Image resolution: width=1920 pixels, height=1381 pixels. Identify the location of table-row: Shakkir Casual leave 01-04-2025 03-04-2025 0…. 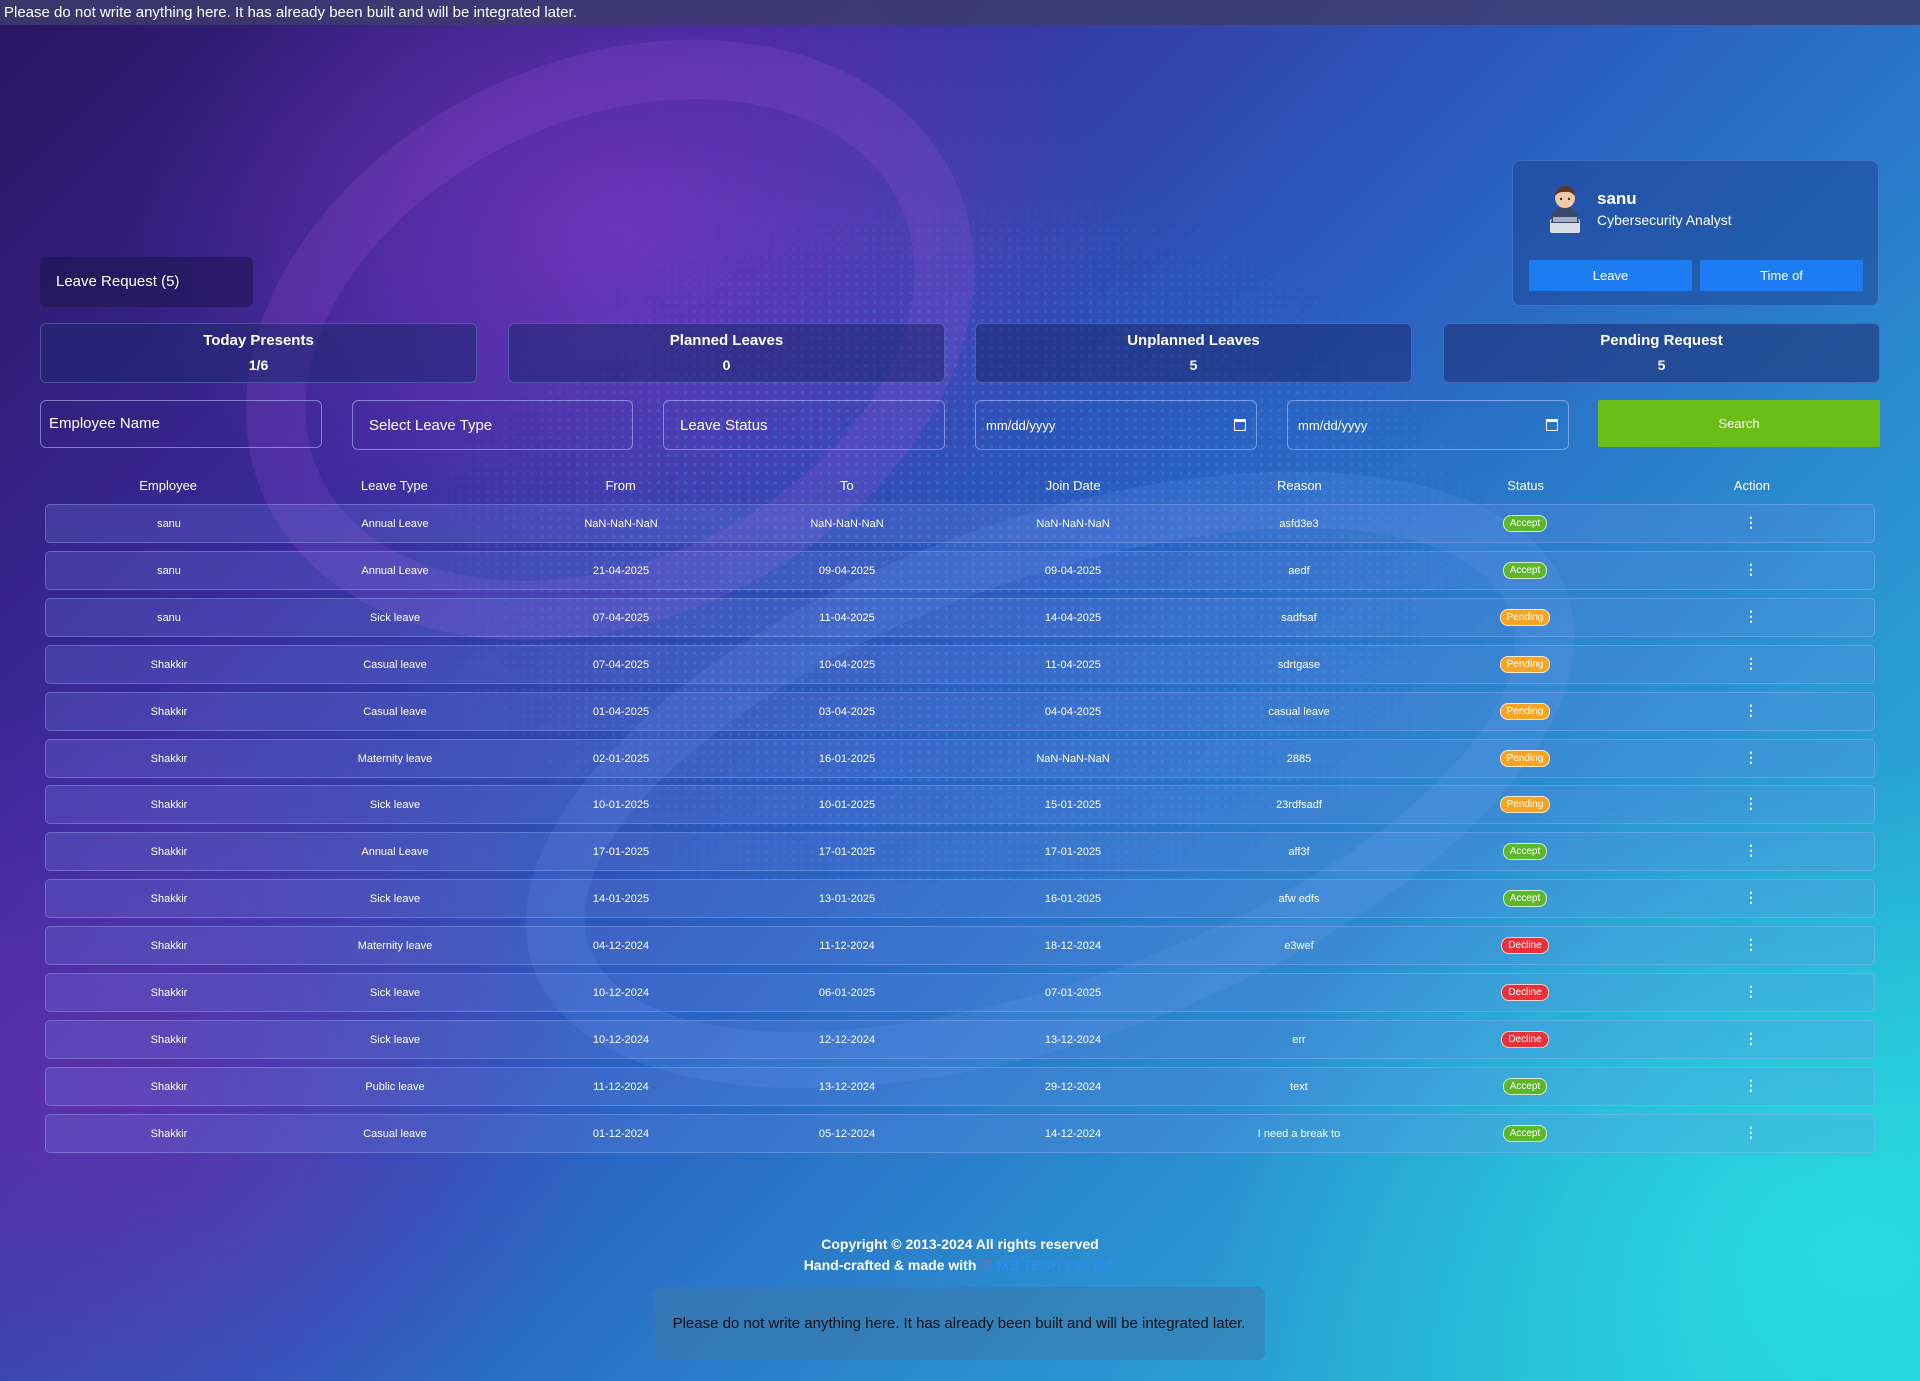
(960, 711).